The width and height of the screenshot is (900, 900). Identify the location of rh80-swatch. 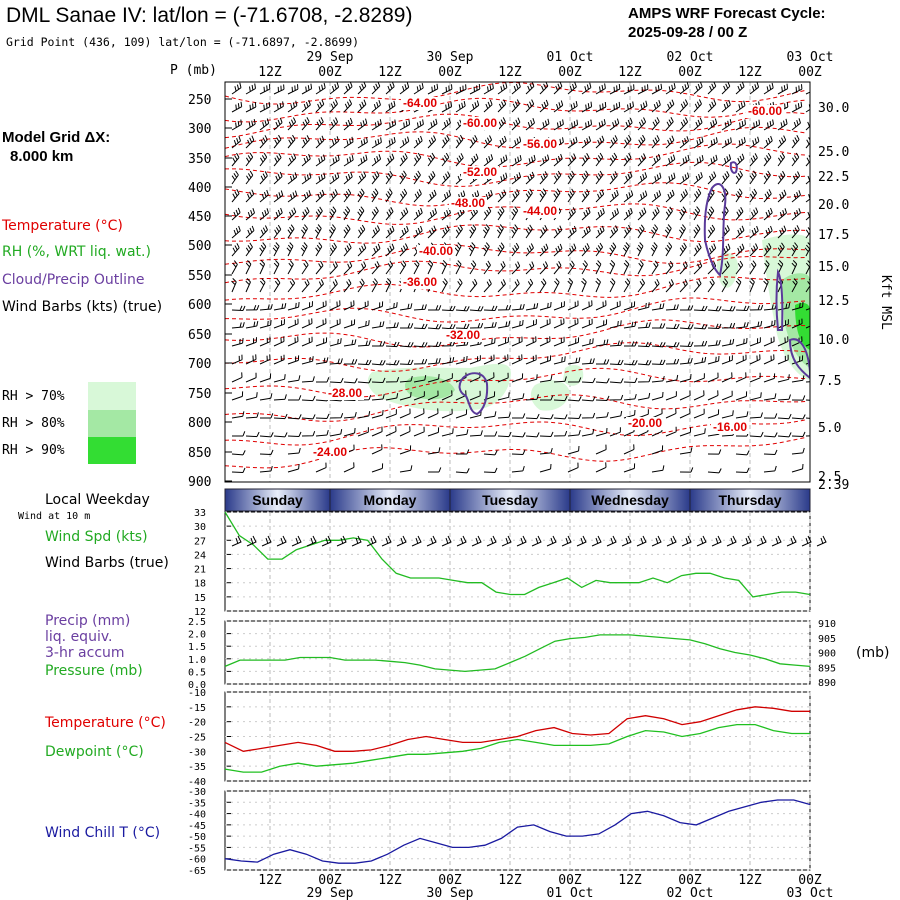
(112, 423).